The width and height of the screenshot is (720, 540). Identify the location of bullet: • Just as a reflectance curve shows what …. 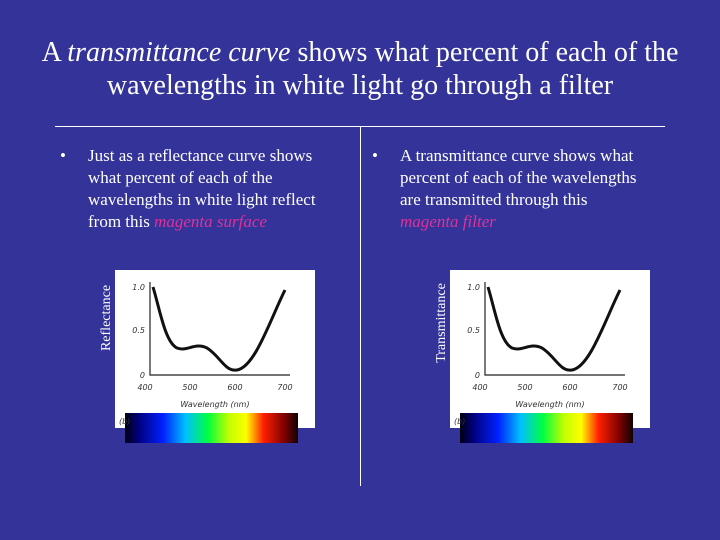
(188, 188).